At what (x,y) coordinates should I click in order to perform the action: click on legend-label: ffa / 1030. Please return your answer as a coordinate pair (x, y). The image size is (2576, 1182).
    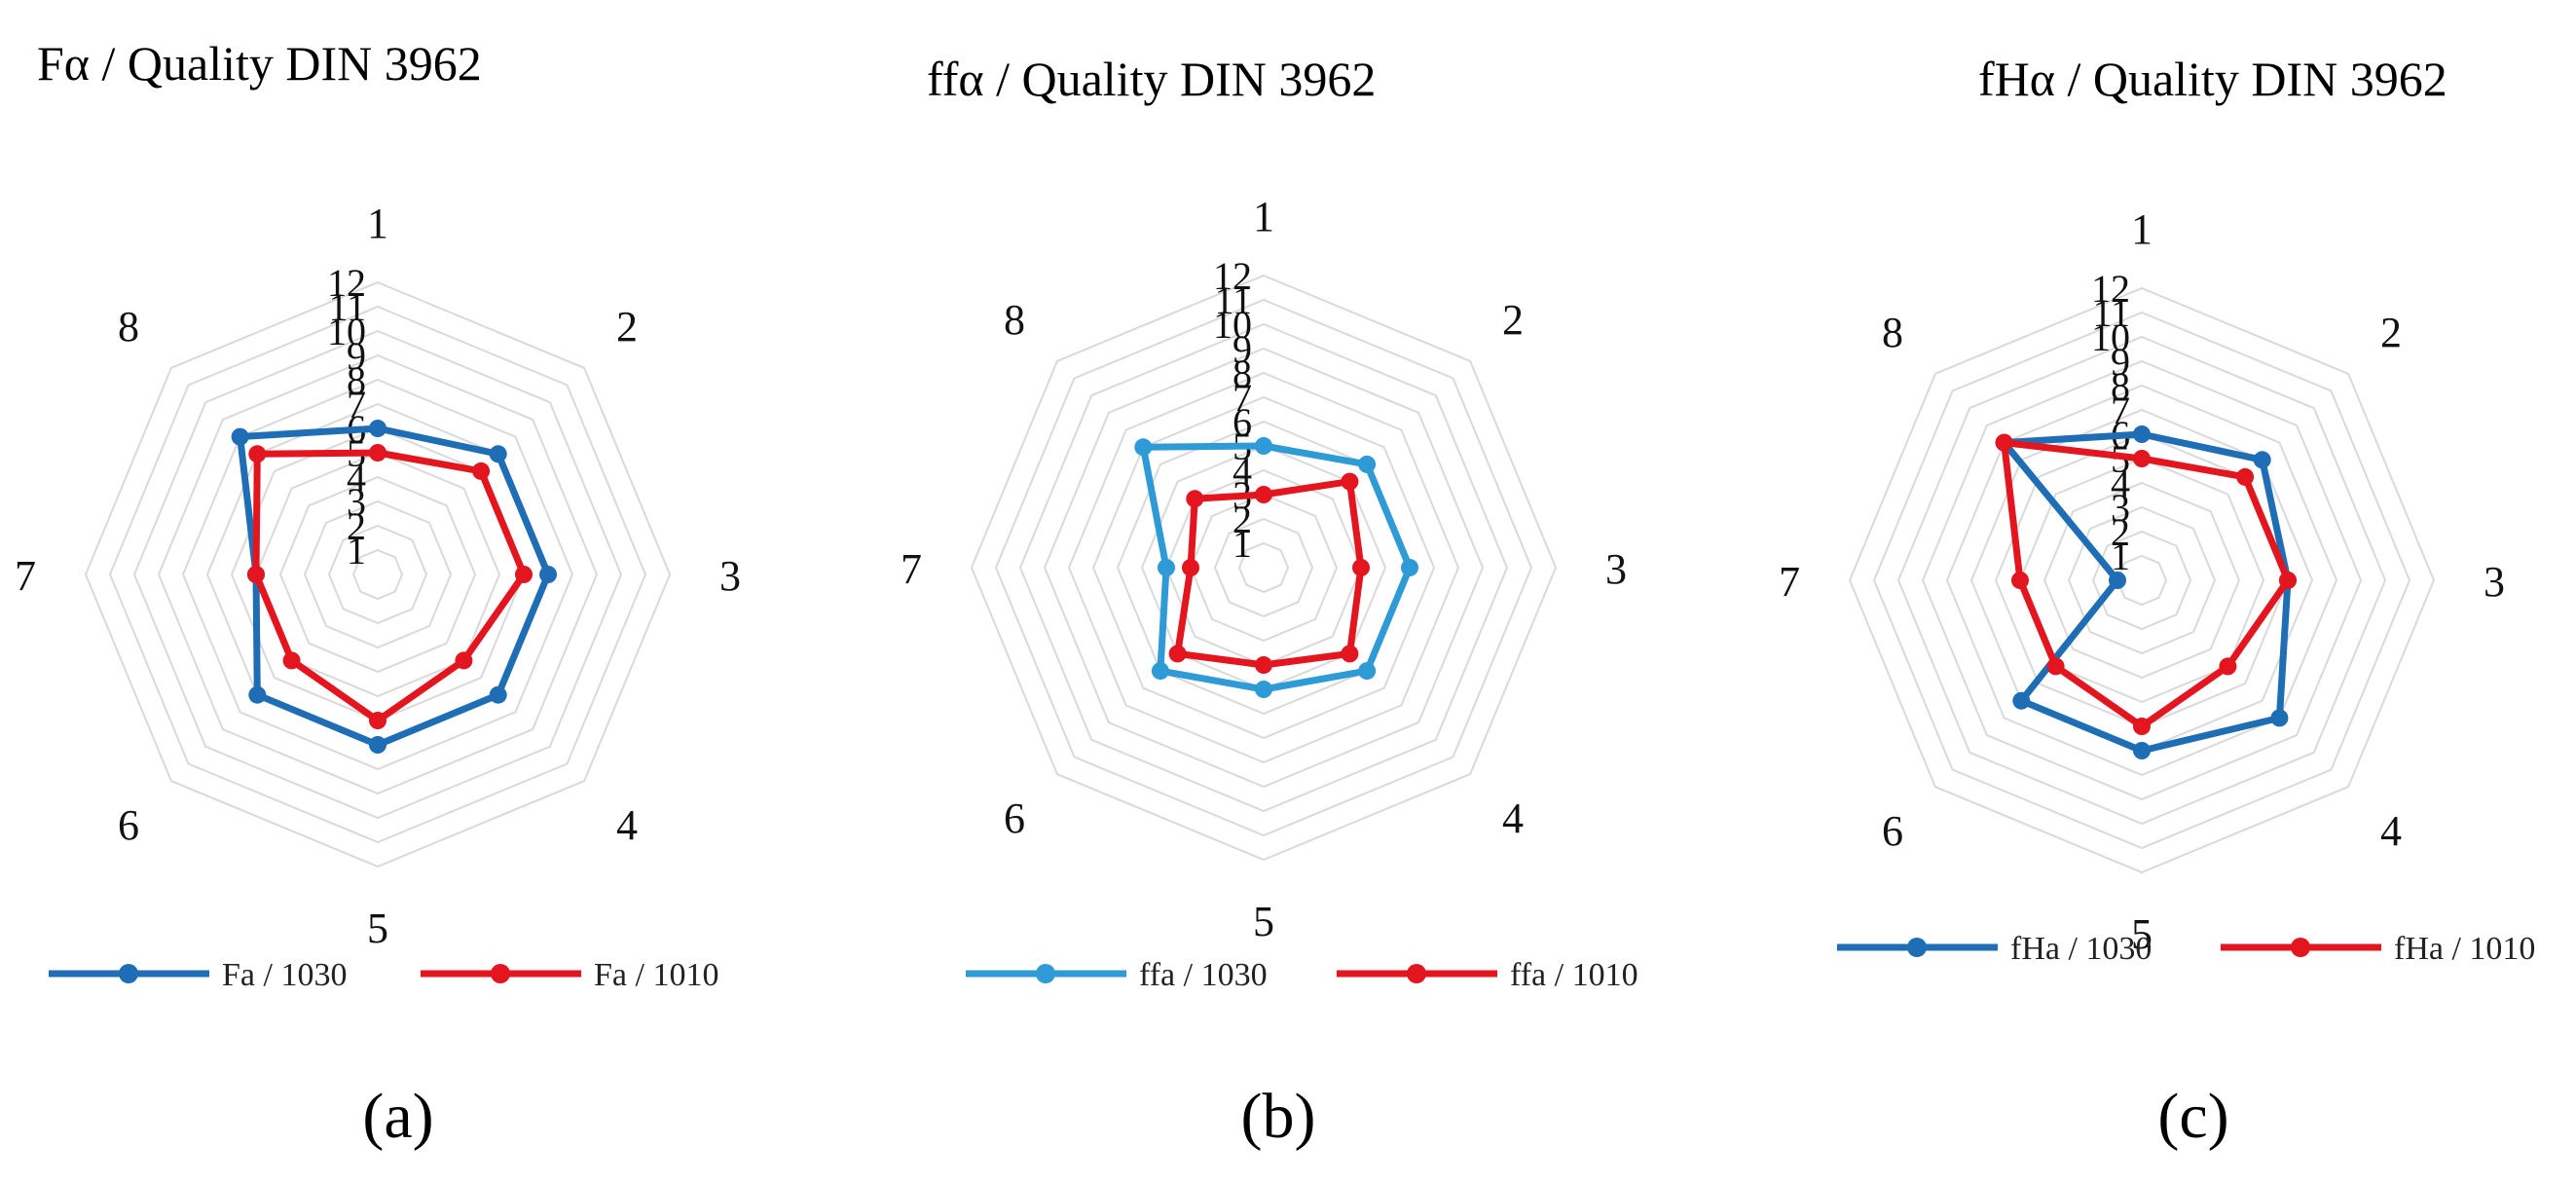
    Looking at the image, I should click on (1203, 975).